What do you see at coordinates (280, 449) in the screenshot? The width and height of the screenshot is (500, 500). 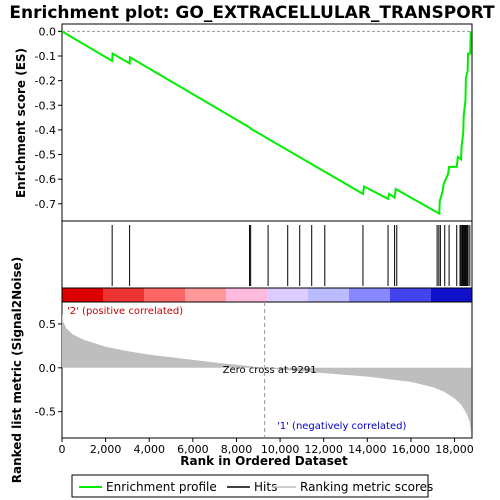 I see `x-tick-label: 10,000` at bounding box center [280, 449].